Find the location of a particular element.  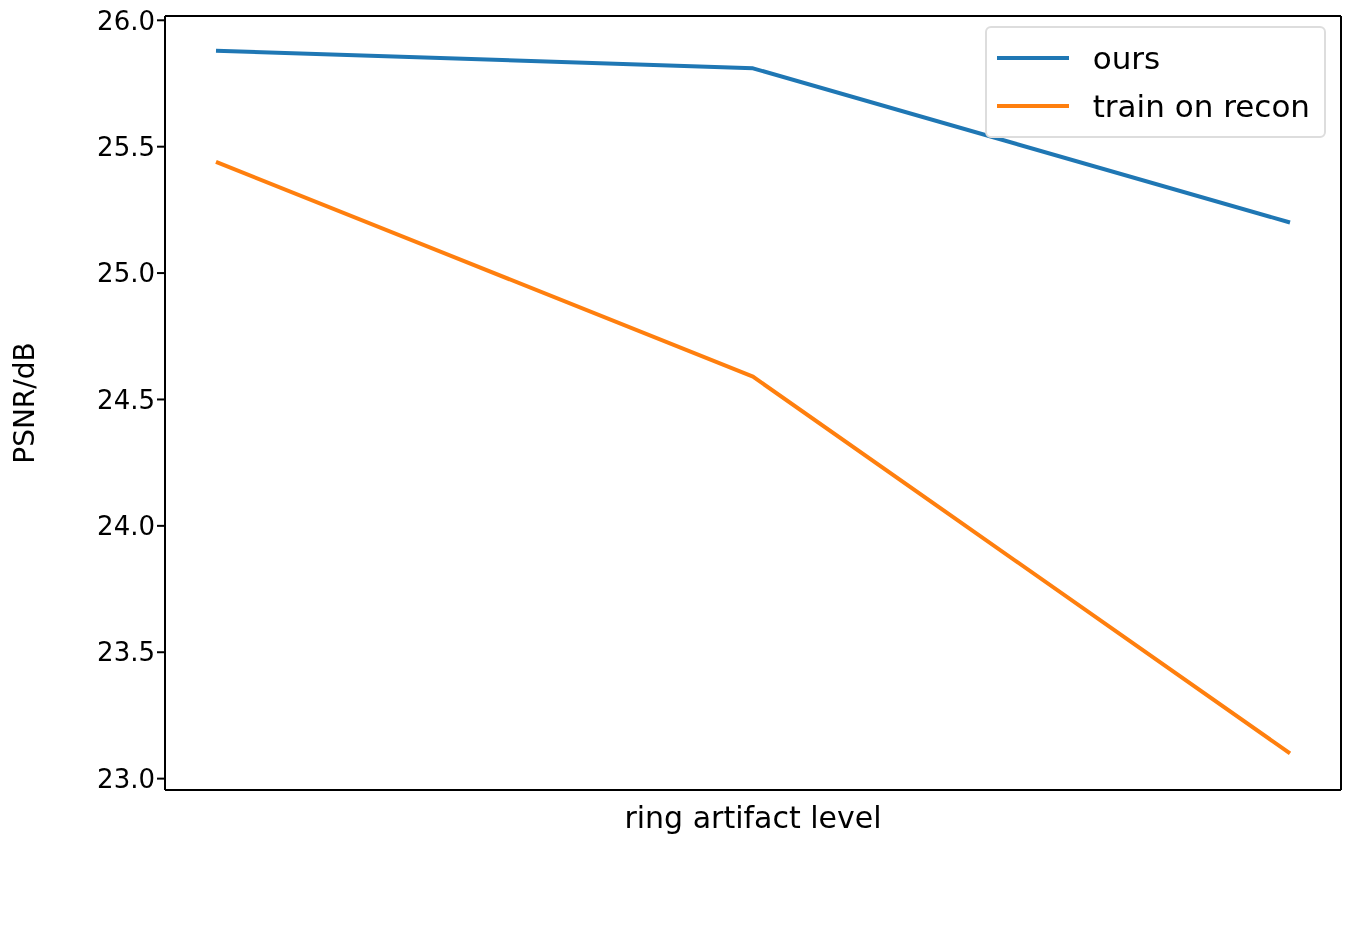

y-tick-label: 23.5 is located at coordinates (126, 652).